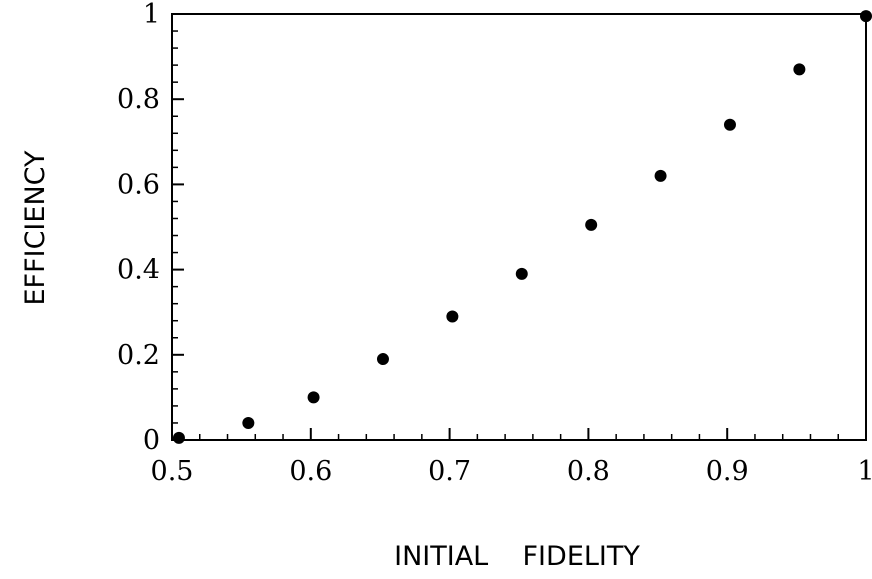 The width and height of the screenshot is (872, 579). What do you see at coordinates (517, 556) in the screenshot?
I see `x-axis-title: INITIAL FIDELITY` at bounding box center [517, 556].